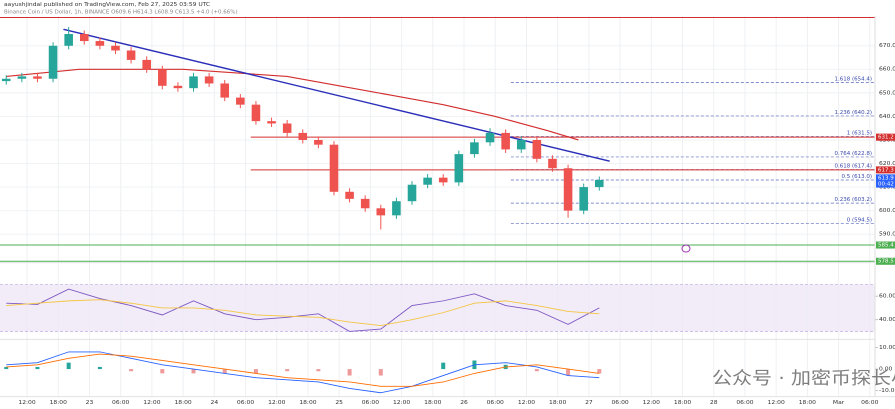 This screenshot has width=895, height=409. What do you see at coordinates (887, 117) in the screenshot?
I see `y-tick-label: 640.0` at bounding box center [887, 117].